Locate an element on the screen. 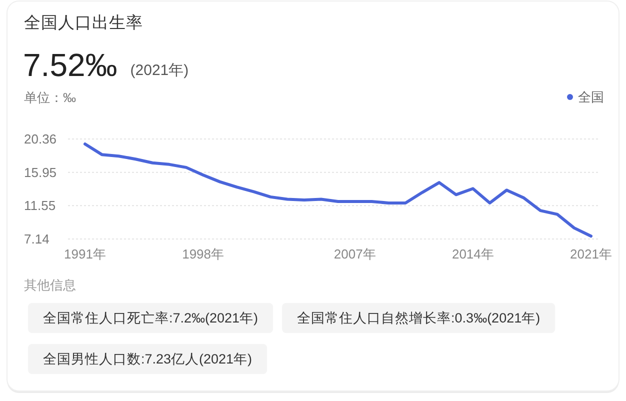  y-axis-title: 单位：‰ is located at coordinates (50, 97).